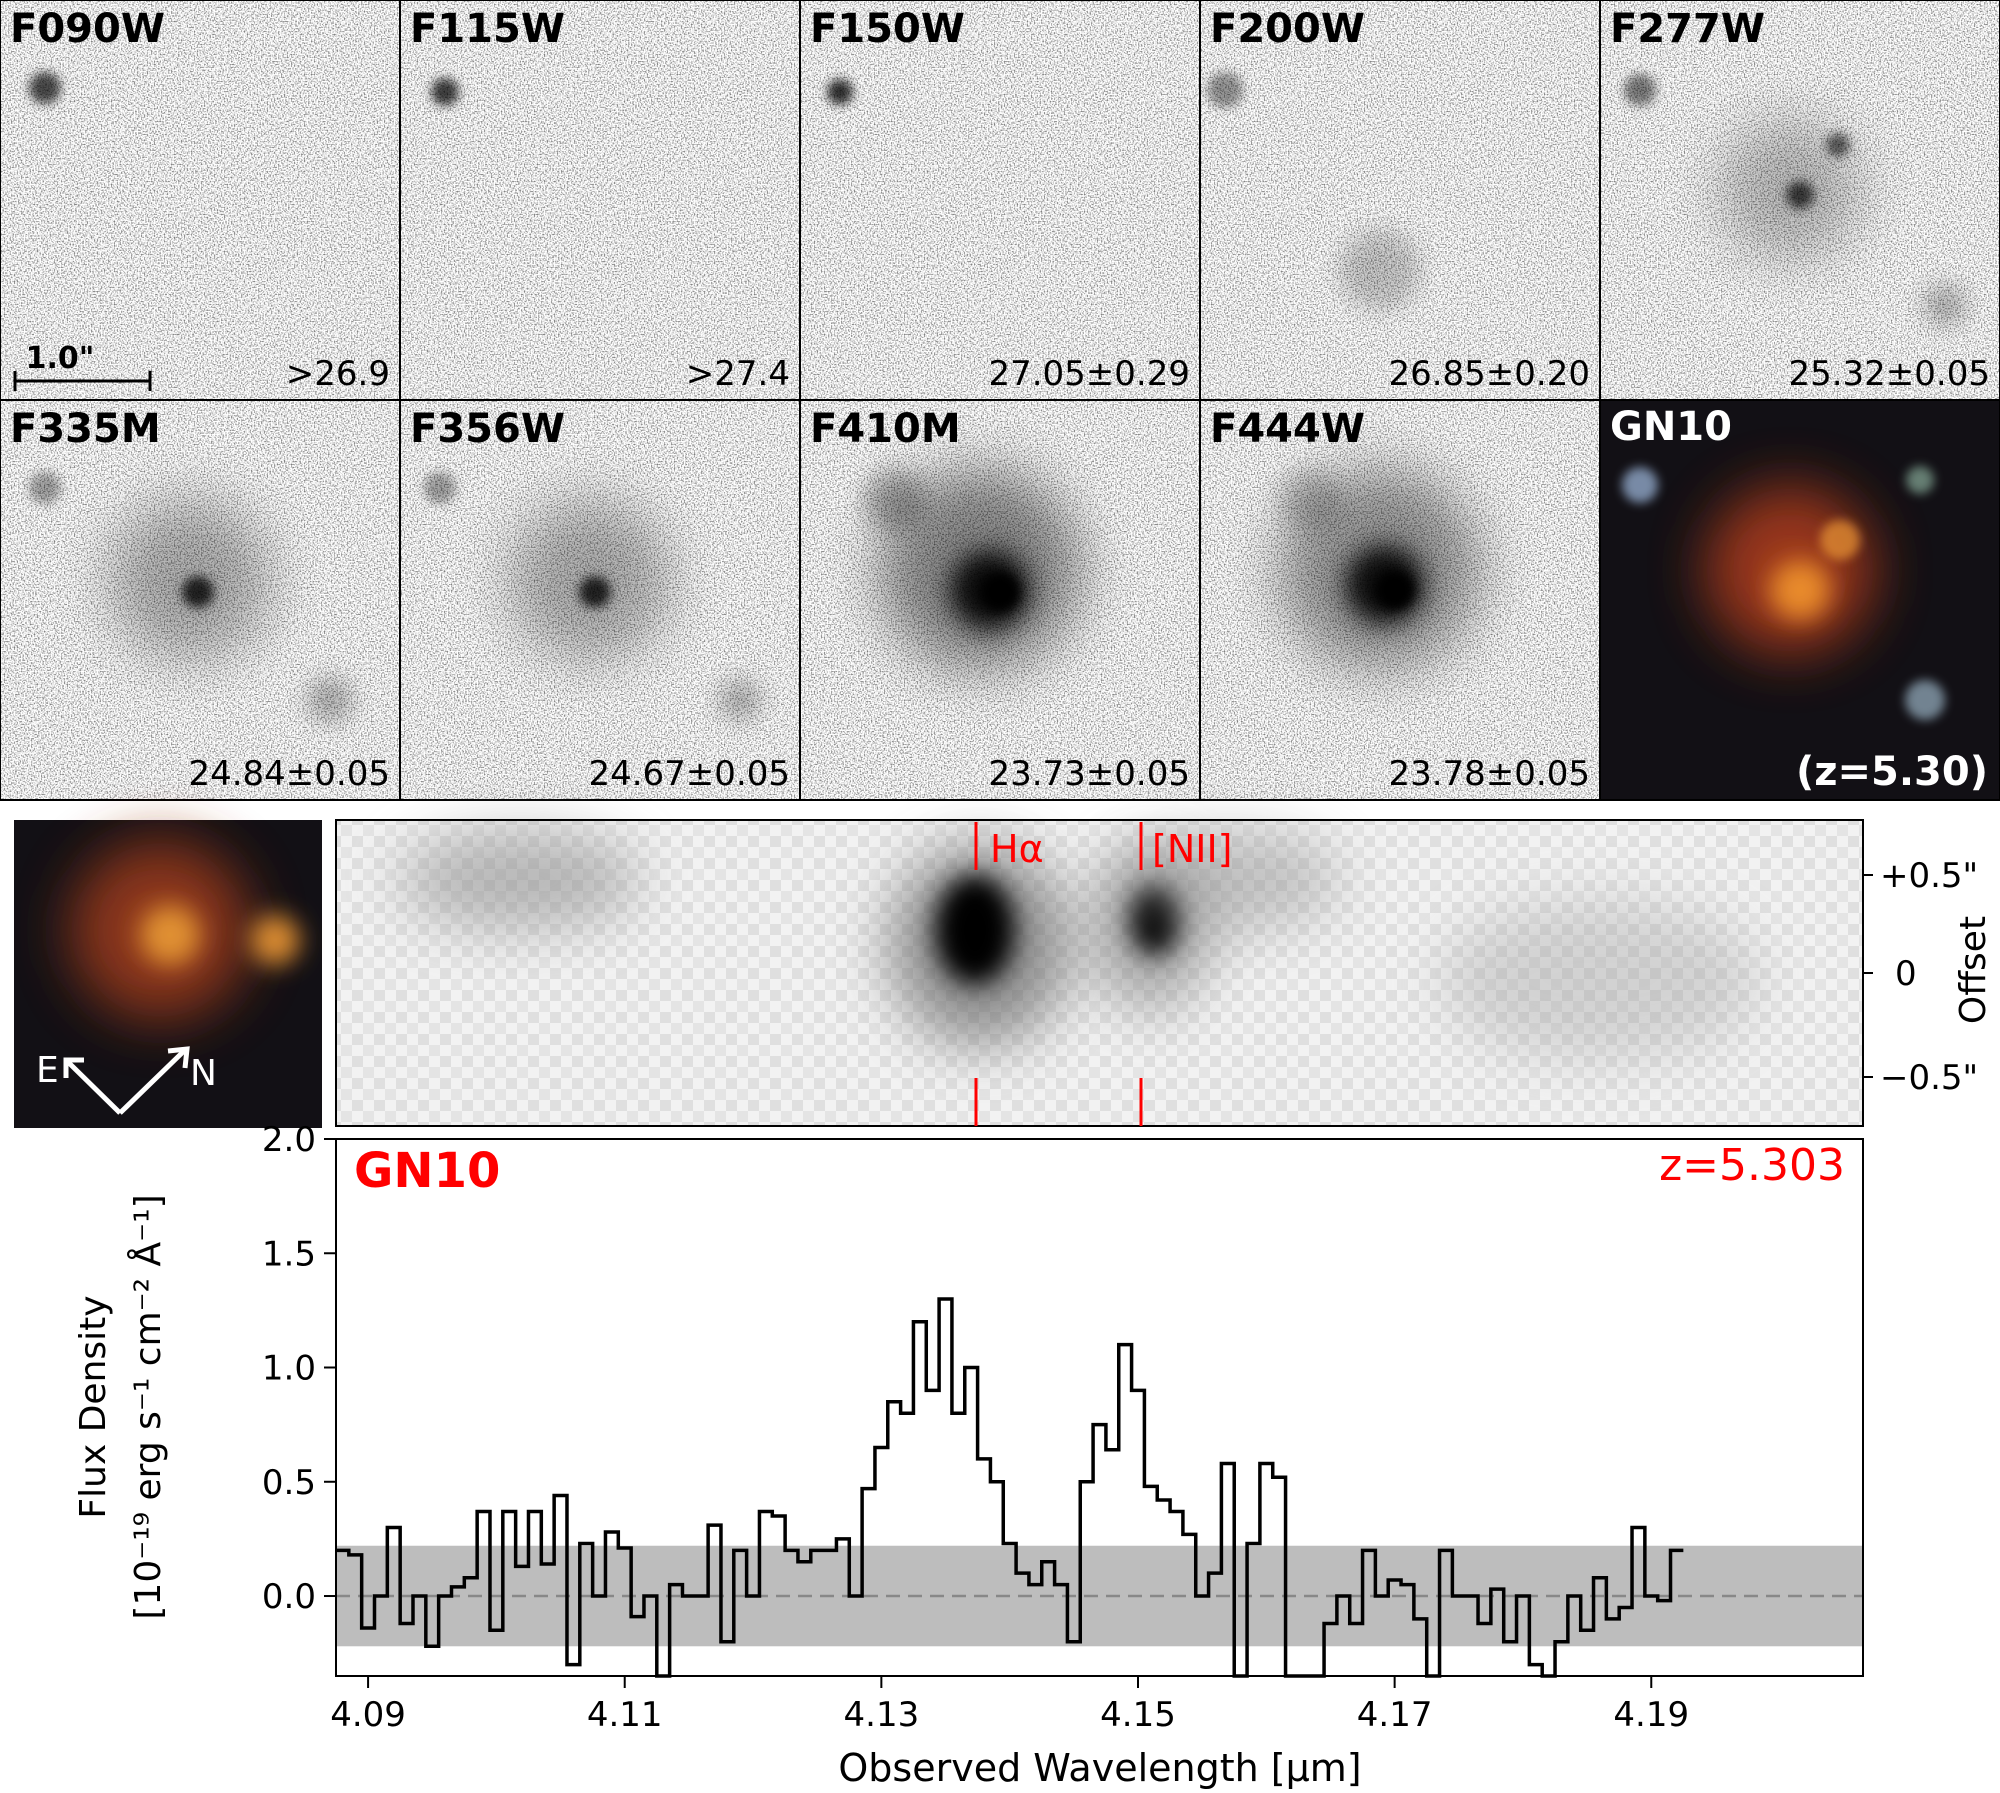  Describe the element at coordinates (1099, 1768) in the screenshot. I see `x-axis-label: Observed Wavelength [μm]` at that location.